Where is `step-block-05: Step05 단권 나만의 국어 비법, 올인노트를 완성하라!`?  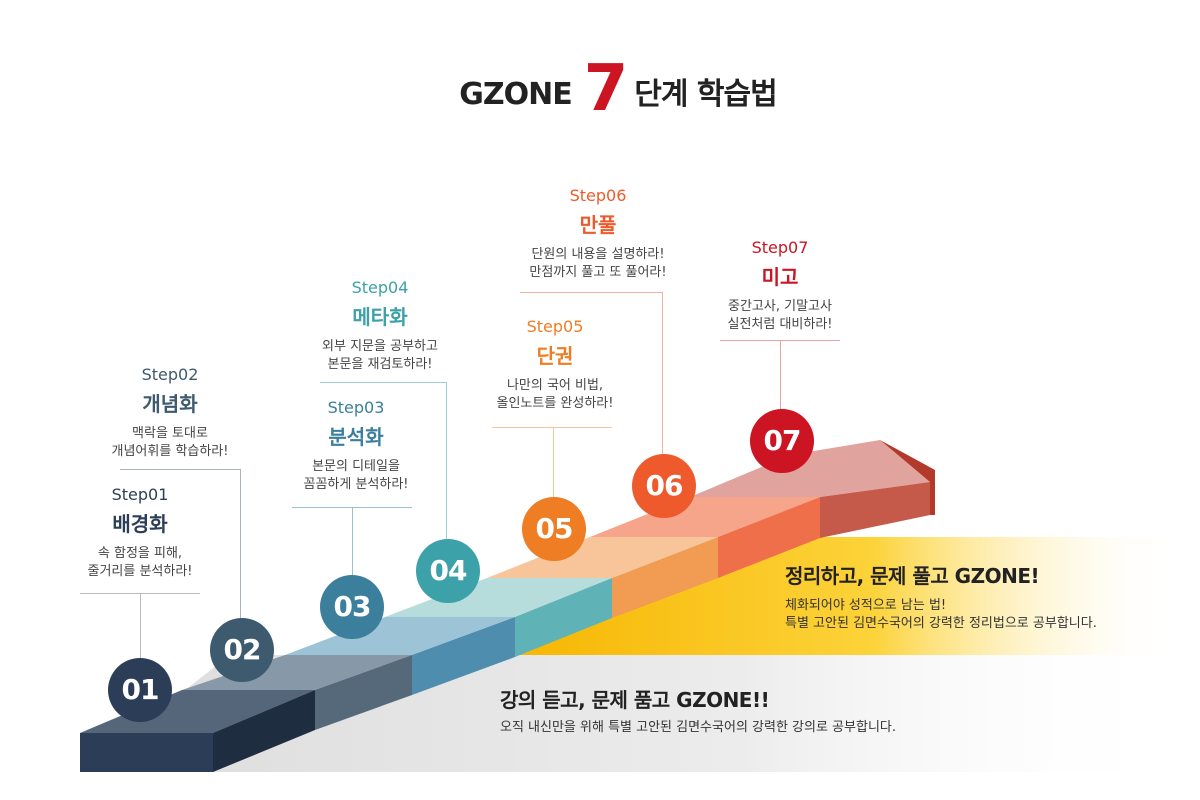
step-block-05: Step05 단권 나만의 국어 비법, 올인노트를 완성하라! is located at coordinates (555, 365).